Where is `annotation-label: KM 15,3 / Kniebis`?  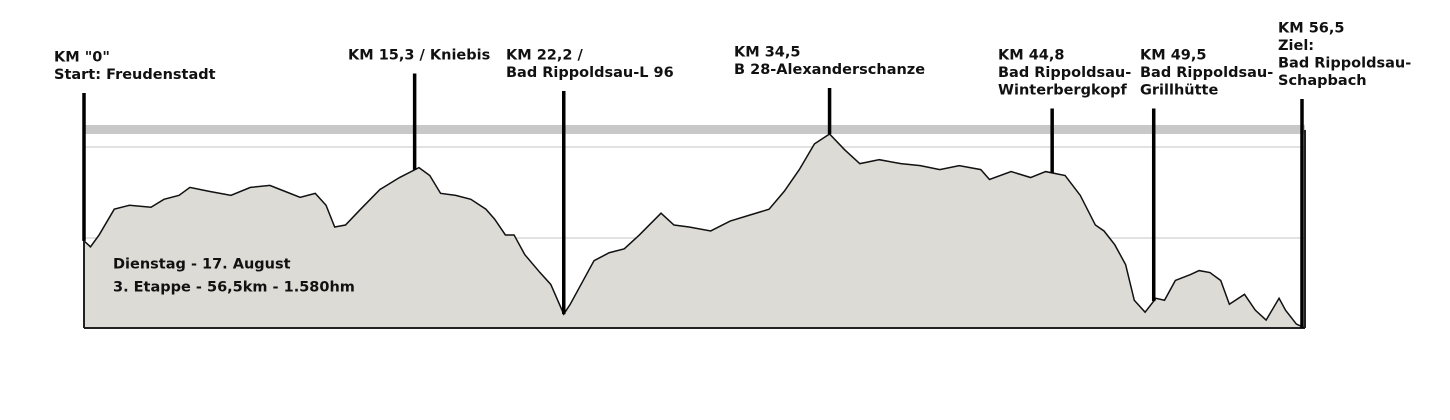
annotation-label: KM 15,3 / Kniebis is located at coordinates (419, 56).